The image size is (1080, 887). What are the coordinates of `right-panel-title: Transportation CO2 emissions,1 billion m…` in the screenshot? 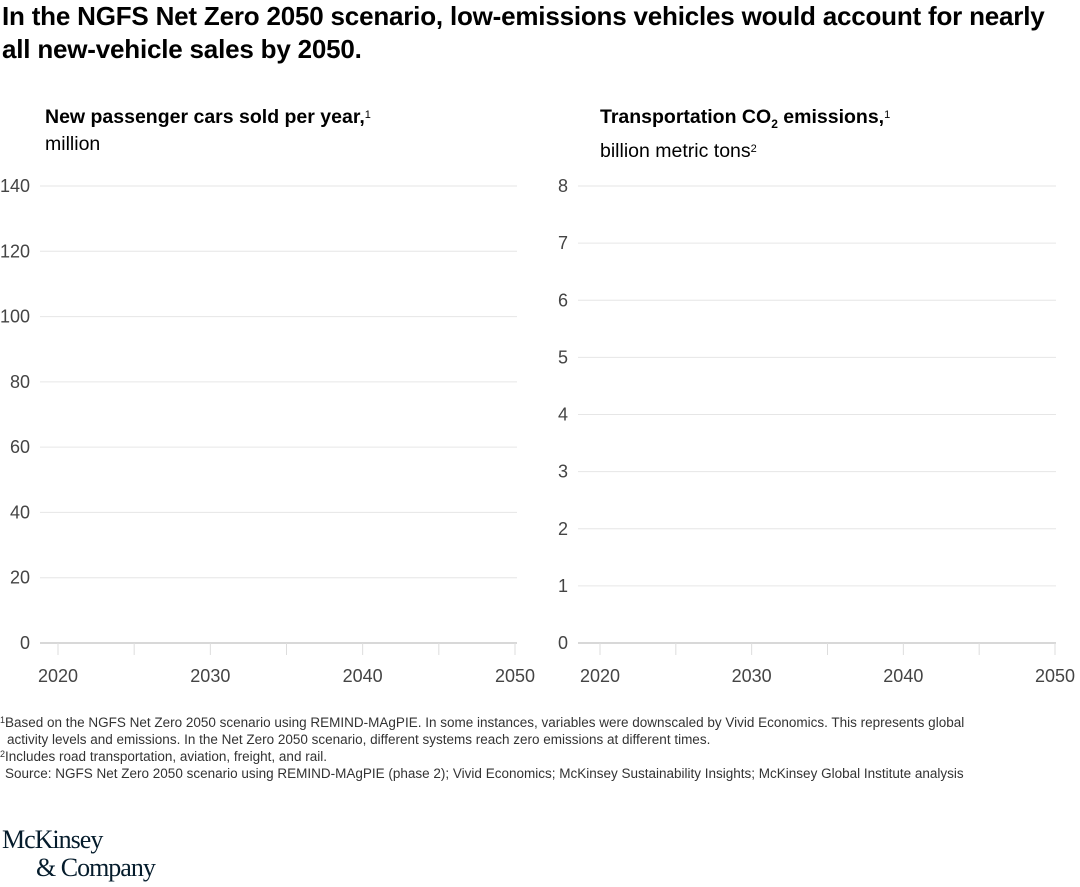 It's located at (745, 134).